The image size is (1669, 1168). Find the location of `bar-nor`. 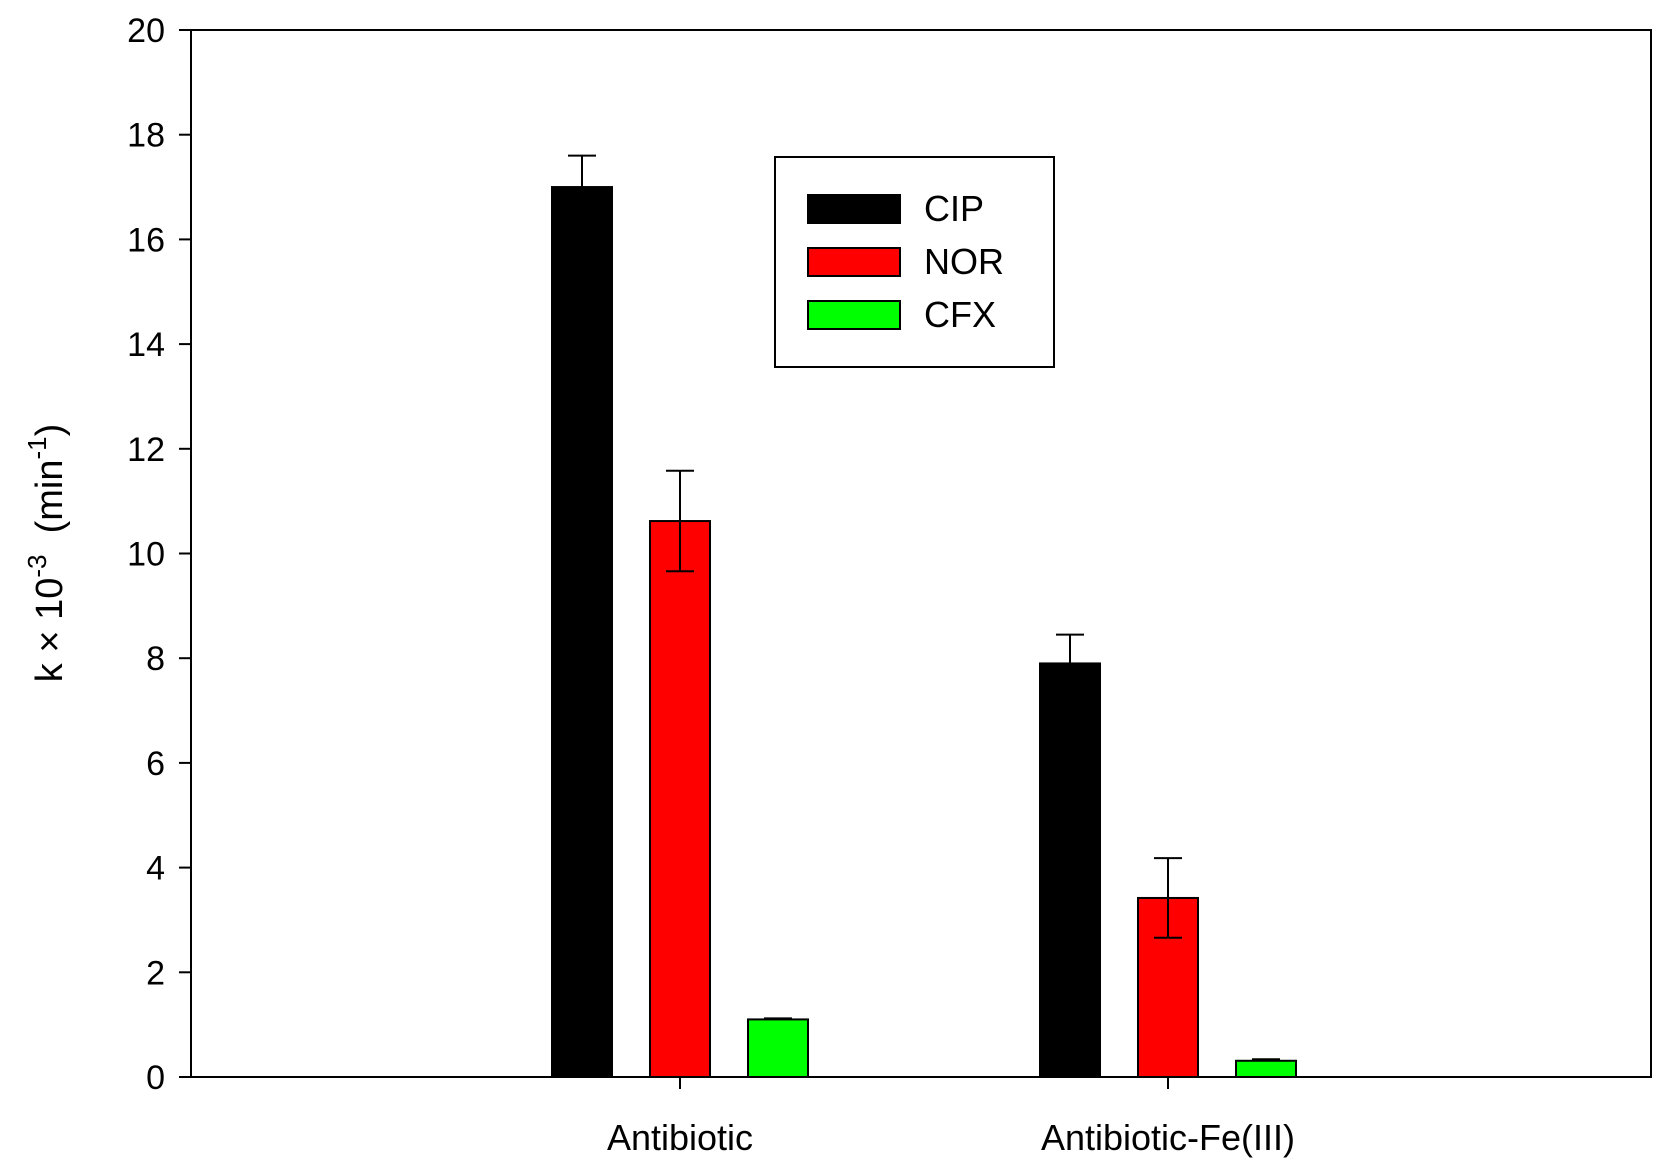

bar-nor is located at coordinates (680, 799).